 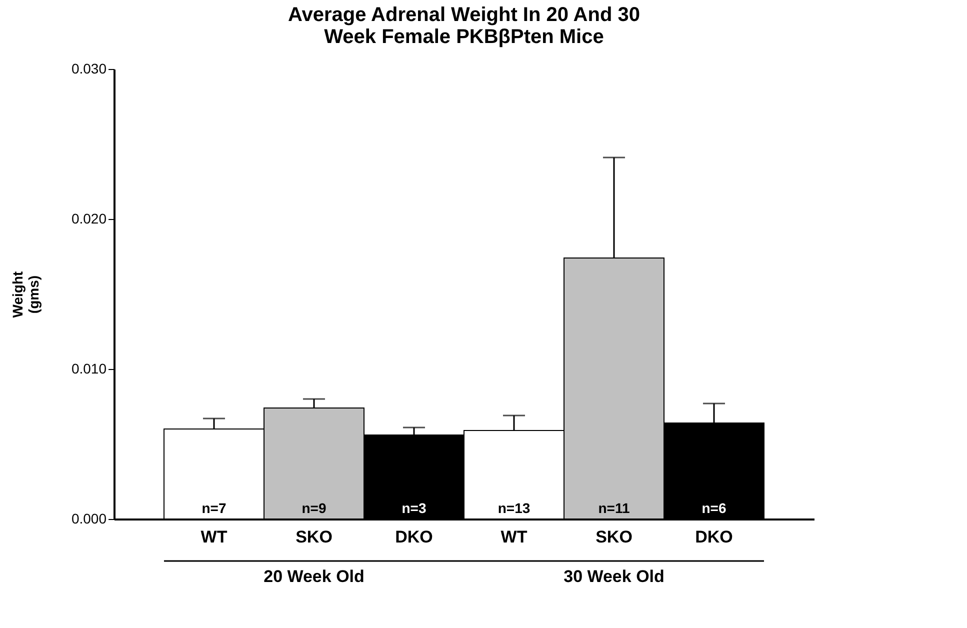 What do you see at coordinates (89, 68) in the screenshot?
I see `y-tick-label: 0.030` at bounding box center [89, 68].